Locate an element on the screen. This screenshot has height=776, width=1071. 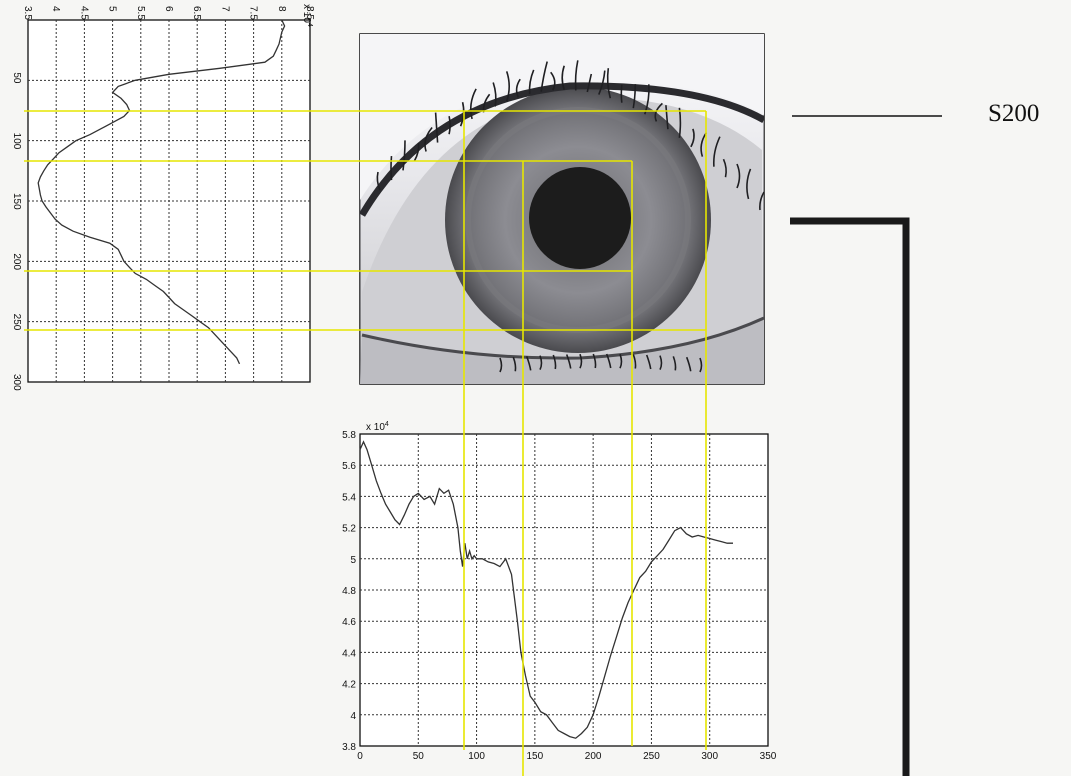
value-tick-label: 7.5 is located at coordinates (253, 13).